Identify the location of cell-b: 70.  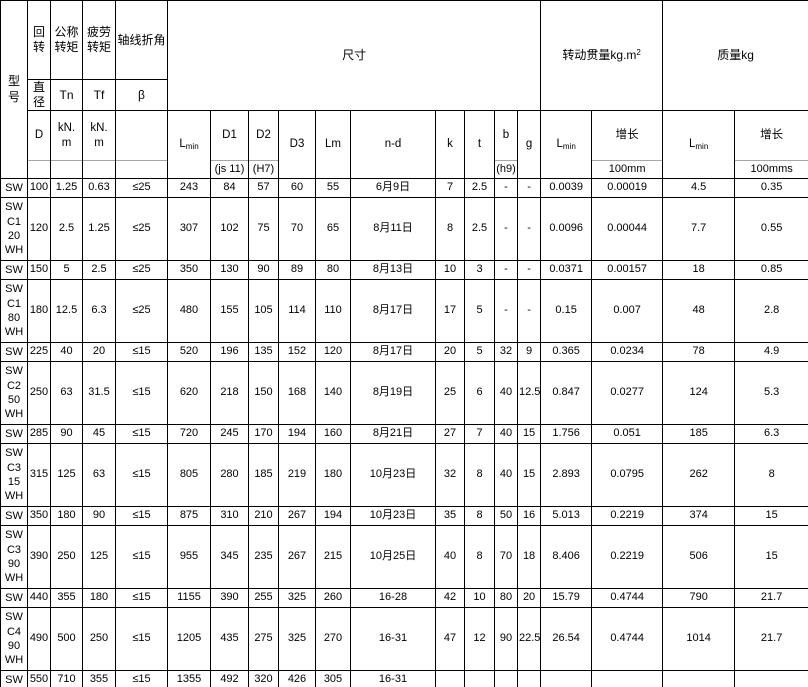
(506, 557).